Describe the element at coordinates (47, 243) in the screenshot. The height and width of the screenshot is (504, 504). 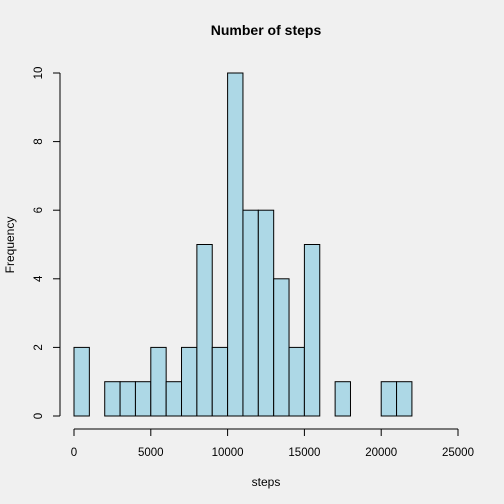
I see `y-axis: 0 2 4 6 8 10` at that location.